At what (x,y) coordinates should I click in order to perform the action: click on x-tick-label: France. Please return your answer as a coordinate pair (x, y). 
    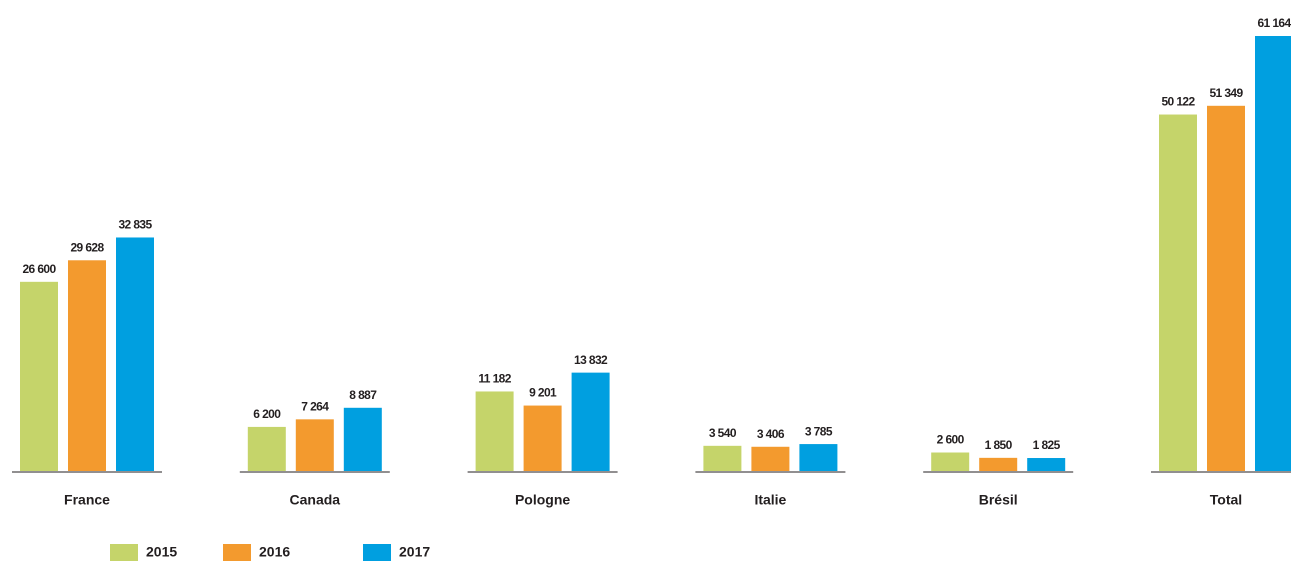
    Looking at the image, I should click on (87, 500).